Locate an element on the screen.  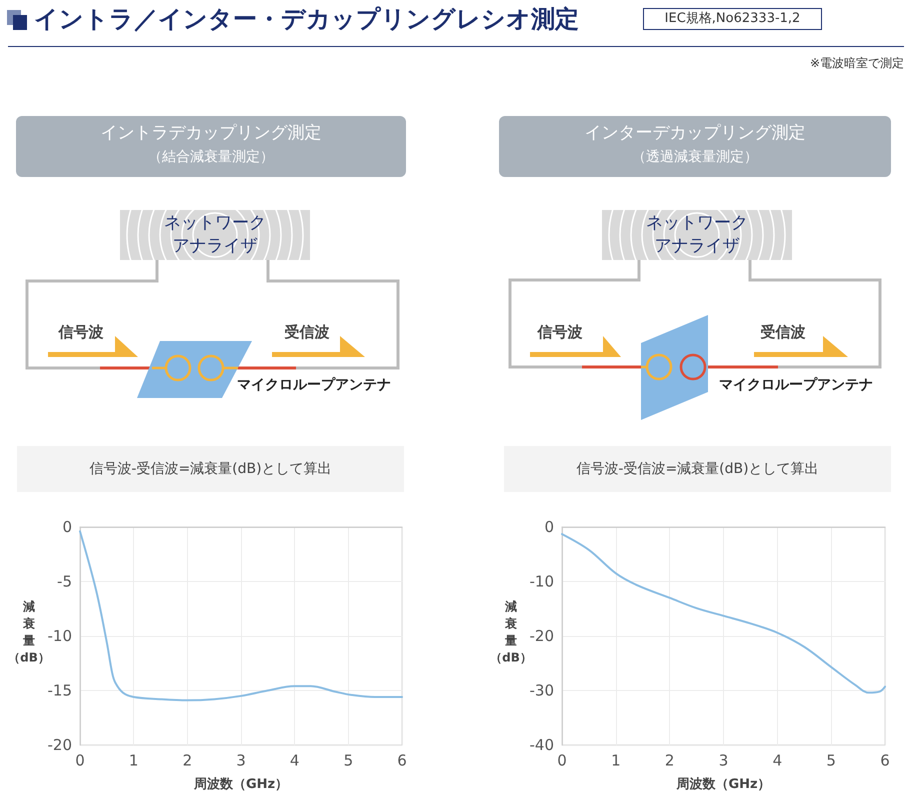
y-tick-label: -30 is located at coordinates (542, 691).